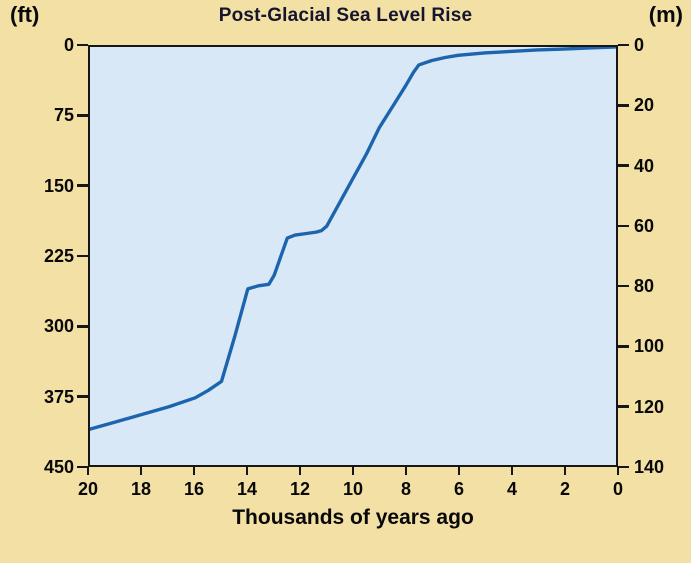  I want to click on left-axis-unit-label: (ft), so click(25, 14).